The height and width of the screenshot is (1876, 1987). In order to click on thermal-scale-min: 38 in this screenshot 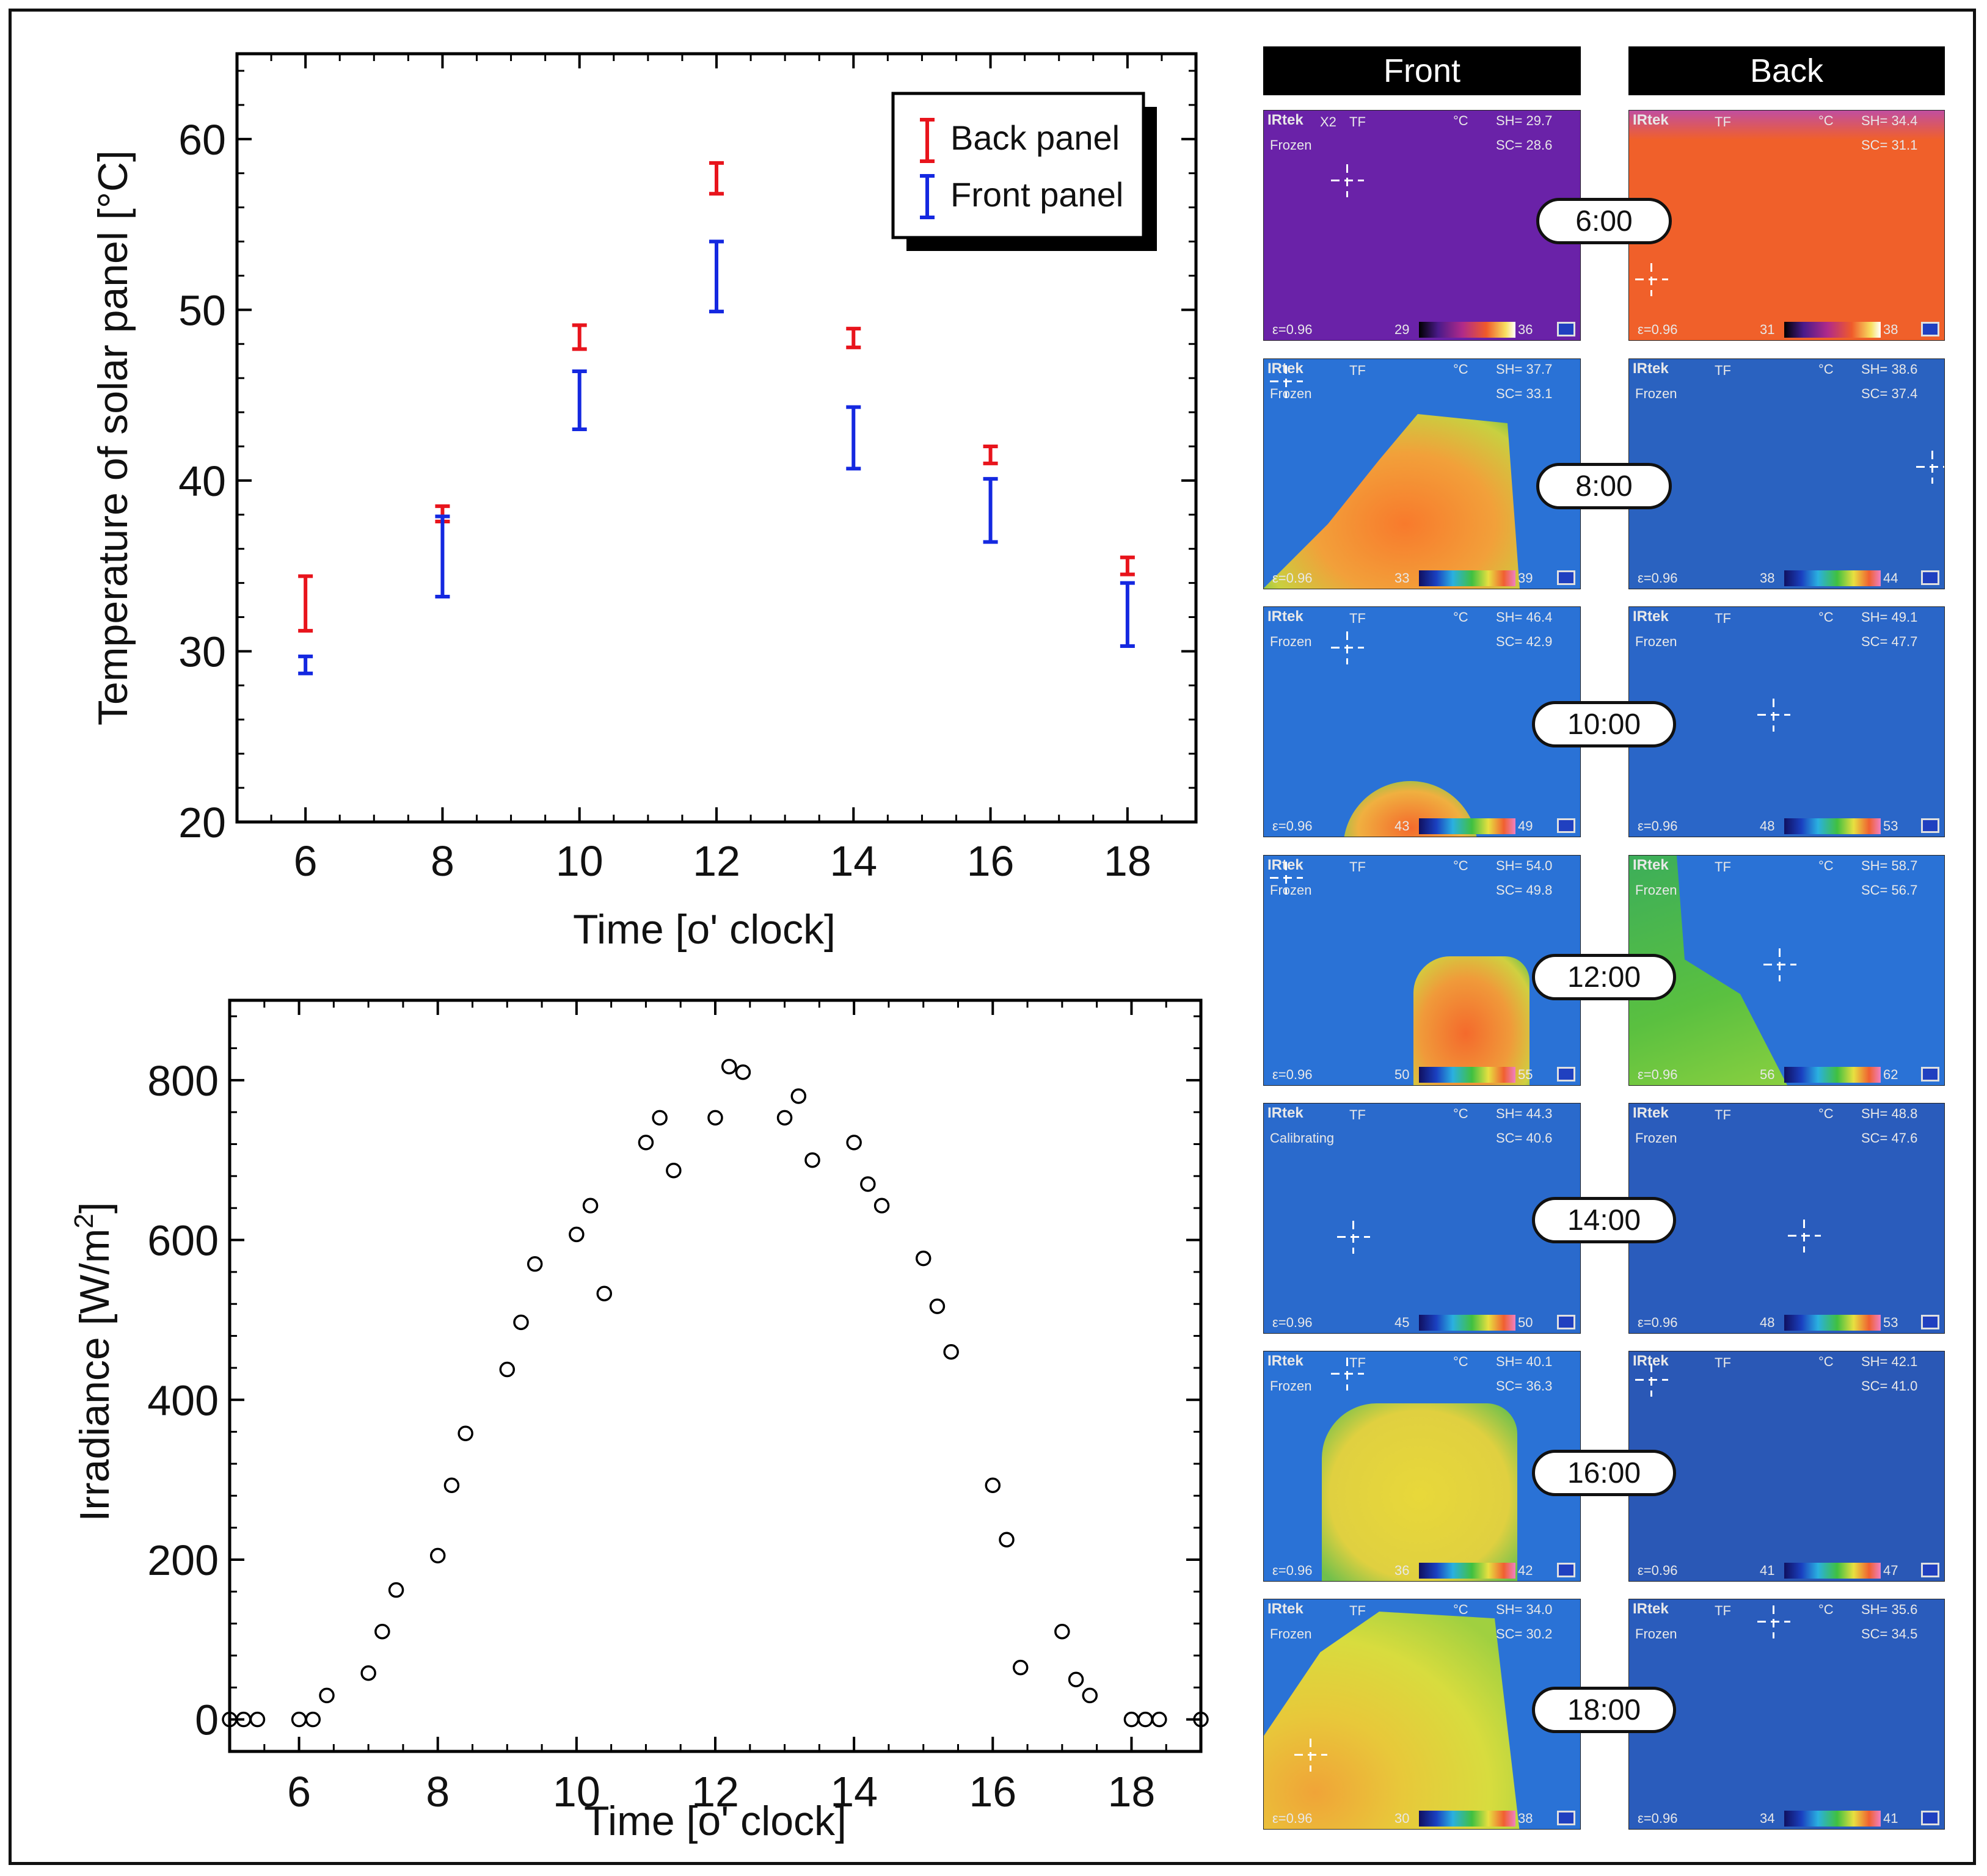, I will do `click(1767, 578)`.